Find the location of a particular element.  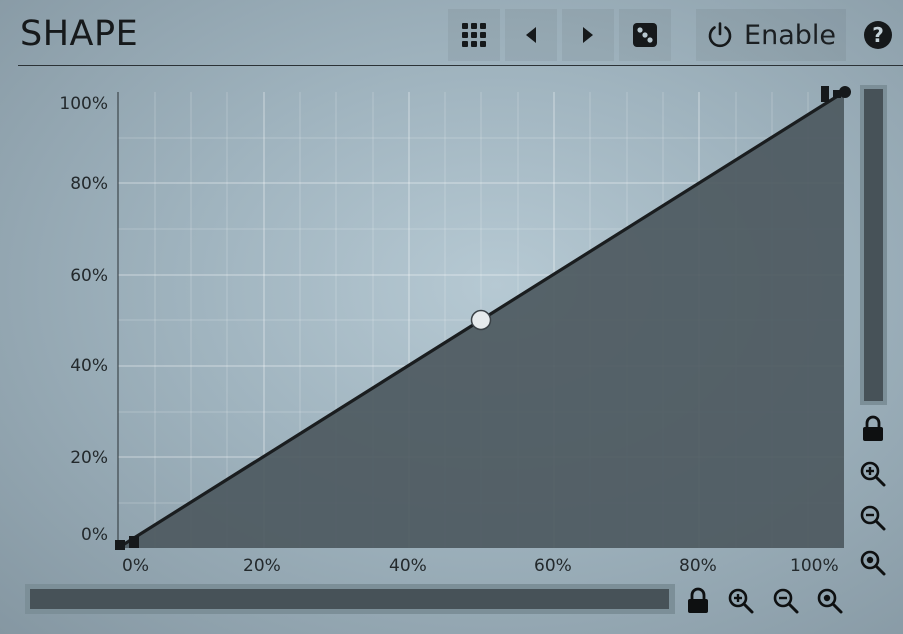

help-button: ? is located at coordinates (878, 35).